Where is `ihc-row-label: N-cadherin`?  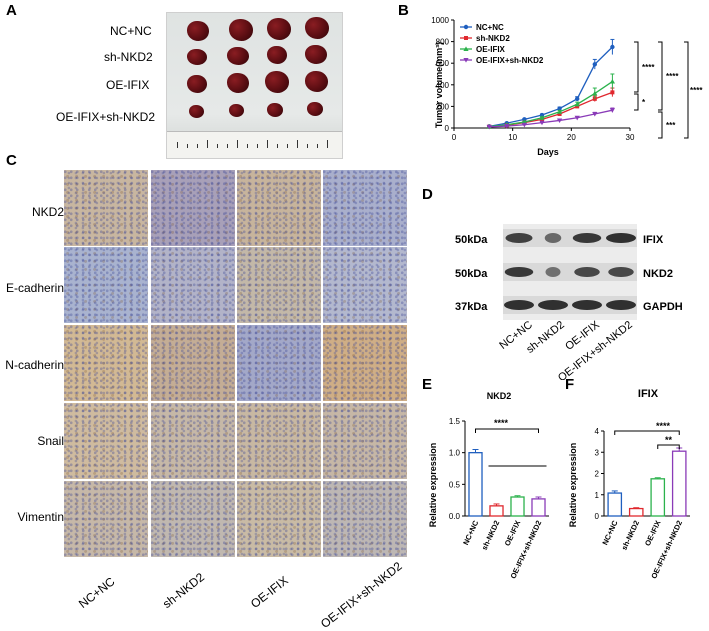 ihc-row-label: N-cadherin is located at coordinates (34, 365).